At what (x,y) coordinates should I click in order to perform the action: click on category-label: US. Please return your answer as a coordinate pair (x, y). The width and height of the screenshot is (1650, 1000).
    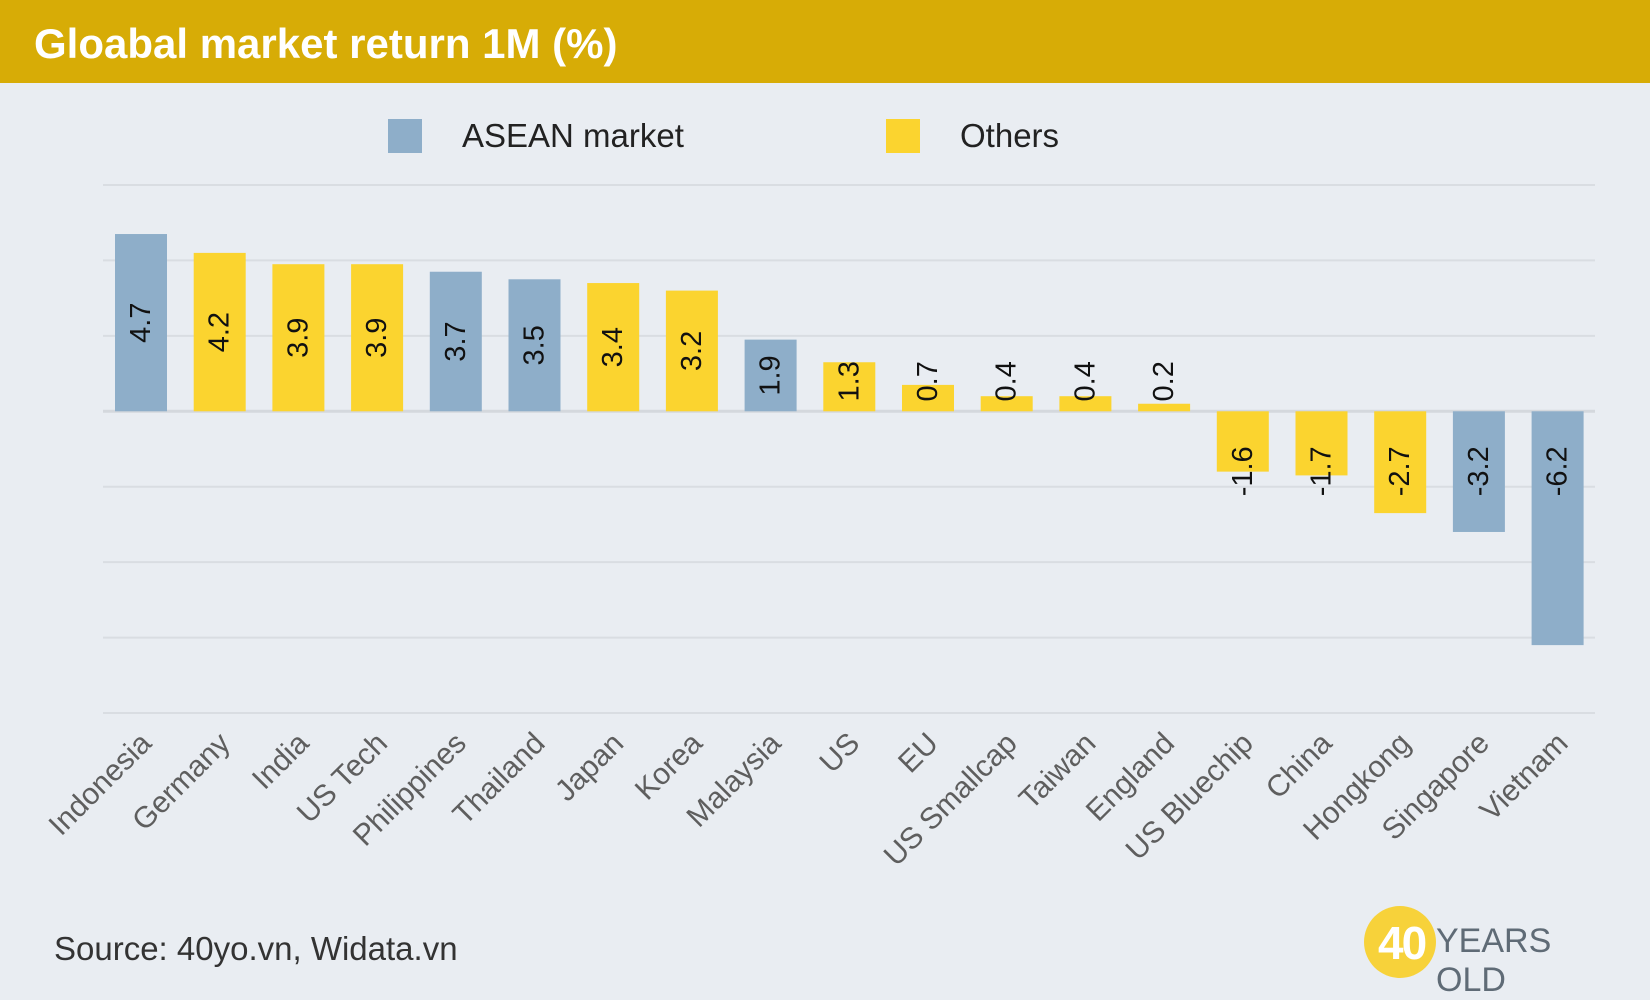
    Looking at the image, I should click on (839, 753).